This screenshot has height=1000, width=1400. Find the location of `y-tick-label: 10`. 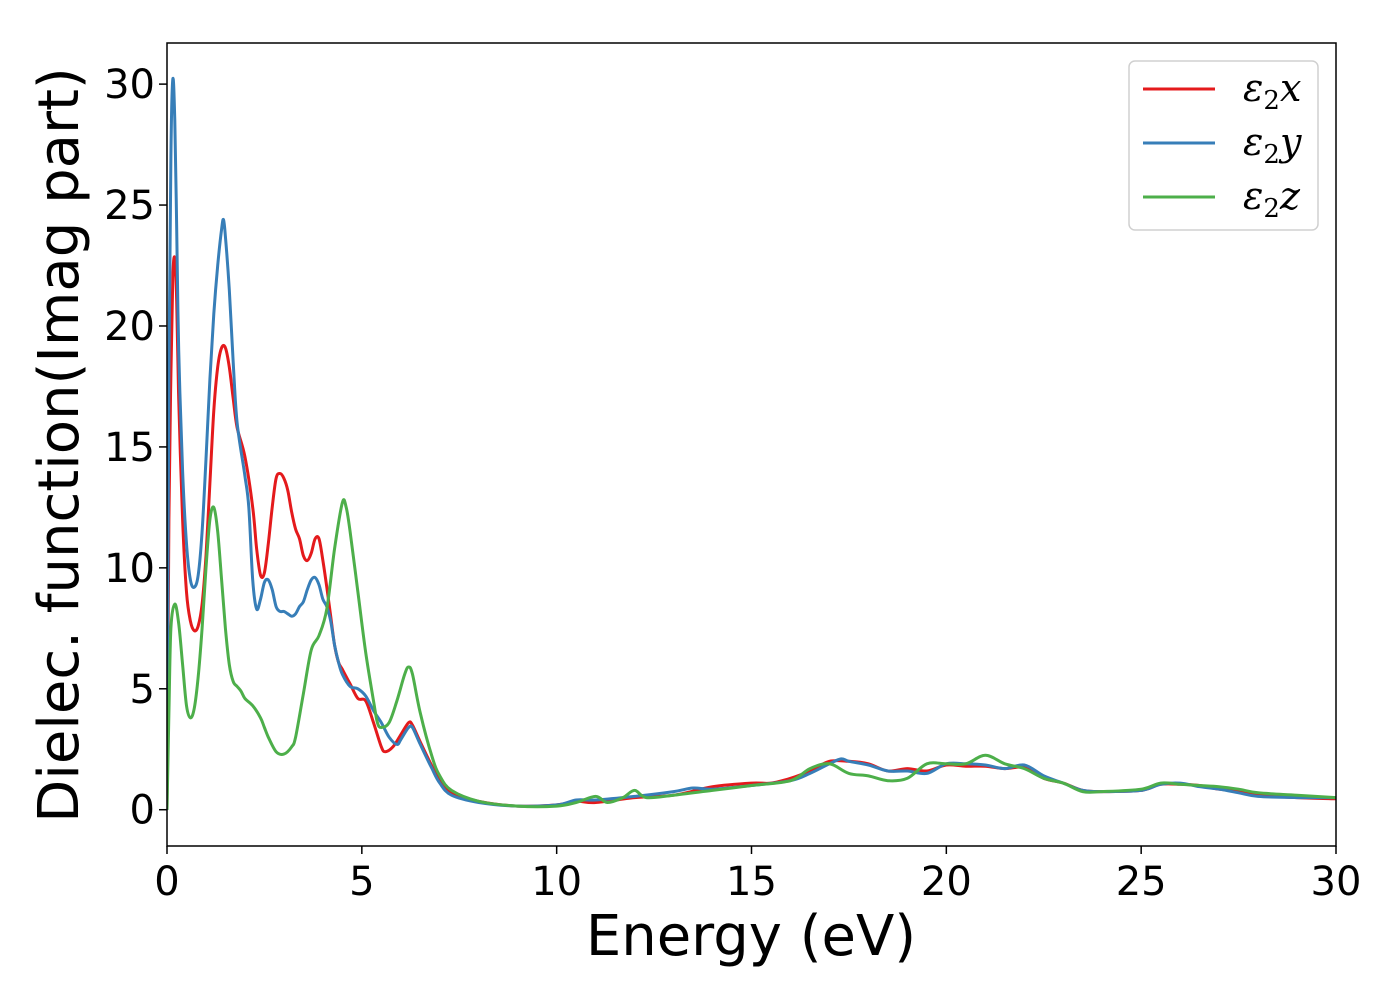

y-tick-label: 10 is located at coordinates (129, 569).